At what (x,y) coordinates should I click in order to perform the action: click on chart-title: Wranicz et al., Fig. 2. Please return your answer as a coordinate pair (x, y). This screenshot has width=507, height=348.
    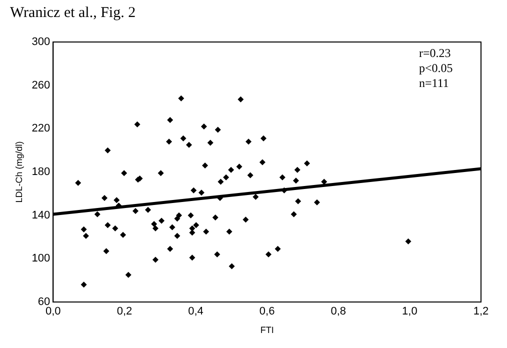
    Looking at the image, I should click on (73, 12).